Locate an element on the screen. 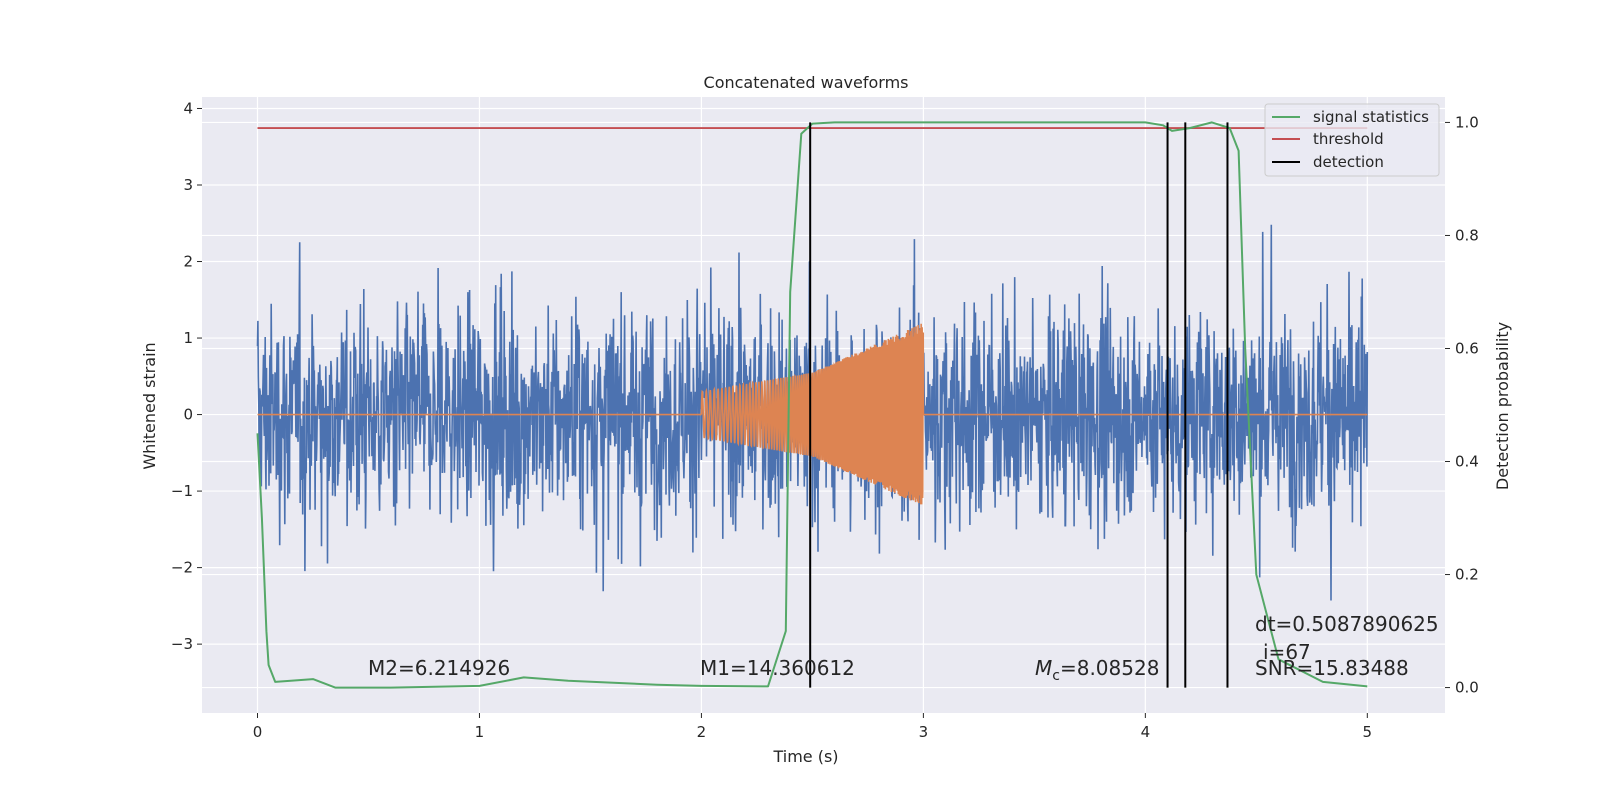 Image resolution: width=1600 pixels, height=800 pixels. annotation-i: i=67 is located at coordinates (1287, 652).